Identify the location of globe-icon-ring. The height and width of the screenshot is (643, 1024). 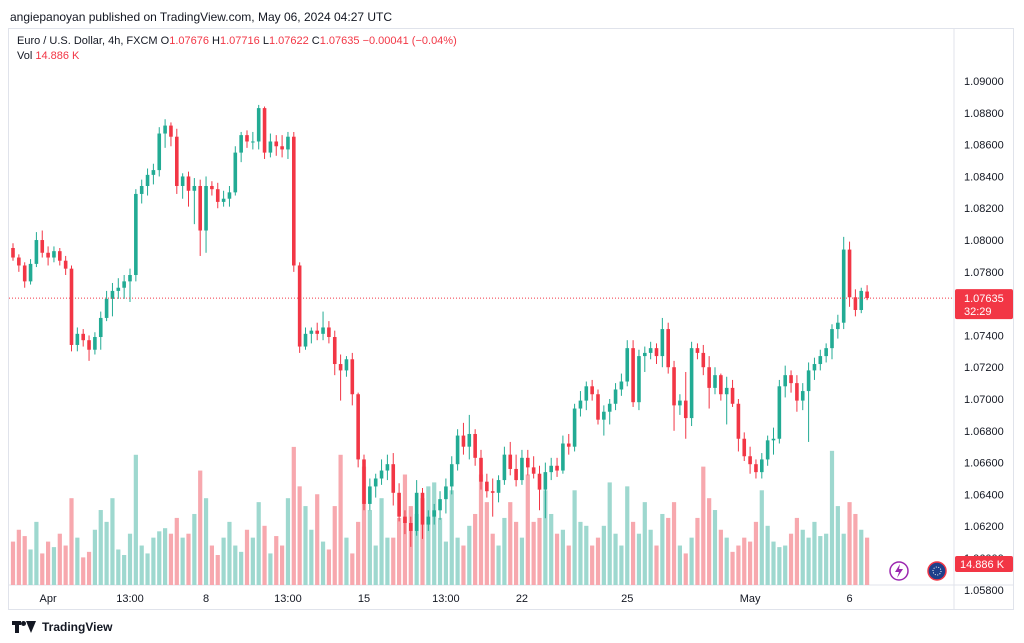
(937, 571).